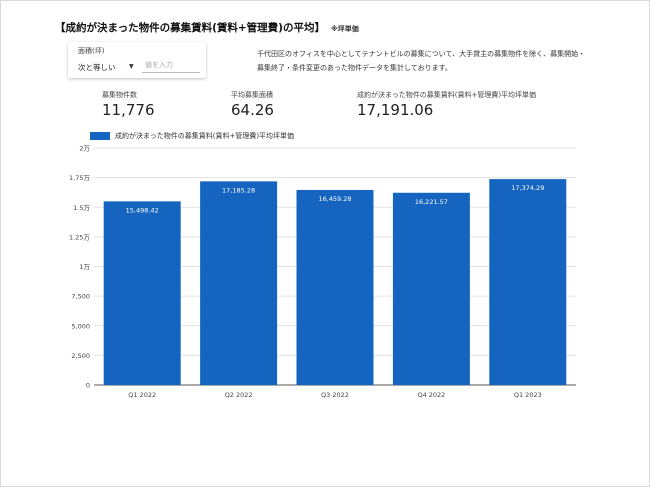 The width and height of the screenshot is (650, 487). Describe the element at coordinates (119, 95) in the screenshot. I see `kpi-label: 募集物件数` at that location.